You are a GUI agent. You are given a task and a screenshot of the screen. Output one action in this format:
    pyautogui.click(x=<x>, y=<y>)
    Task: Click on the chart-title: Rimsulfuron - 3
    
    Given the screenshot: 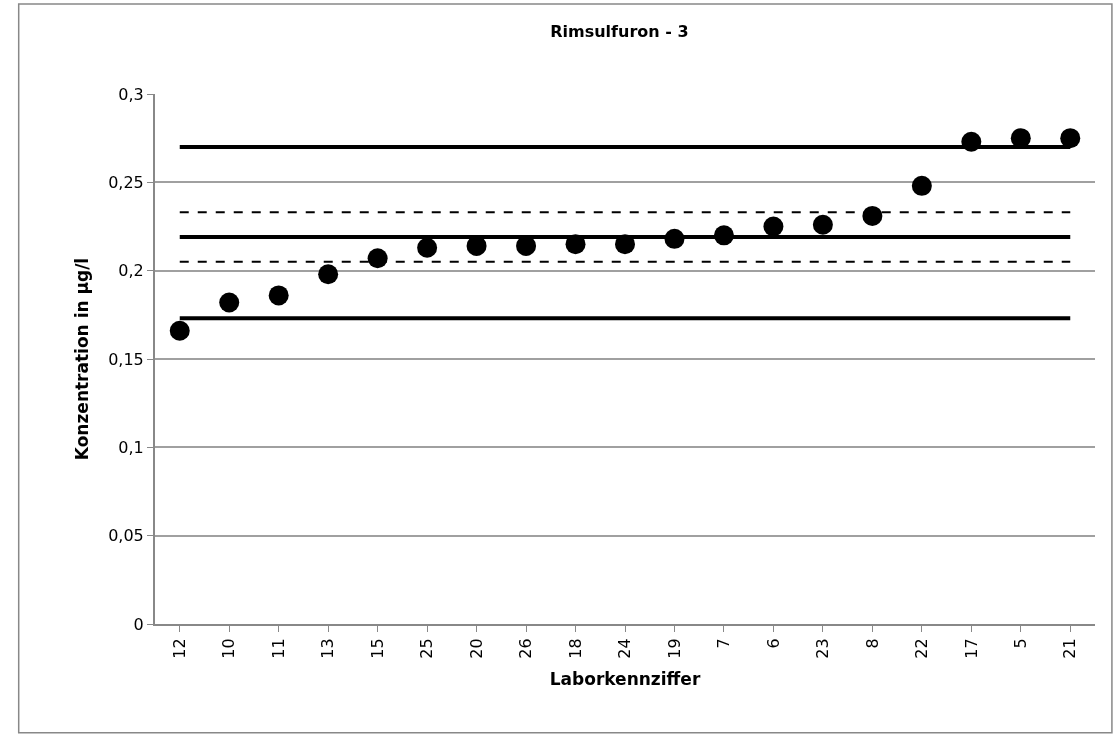 What is the action you would take?
    pyautogui.click(x=619, y=31)
    